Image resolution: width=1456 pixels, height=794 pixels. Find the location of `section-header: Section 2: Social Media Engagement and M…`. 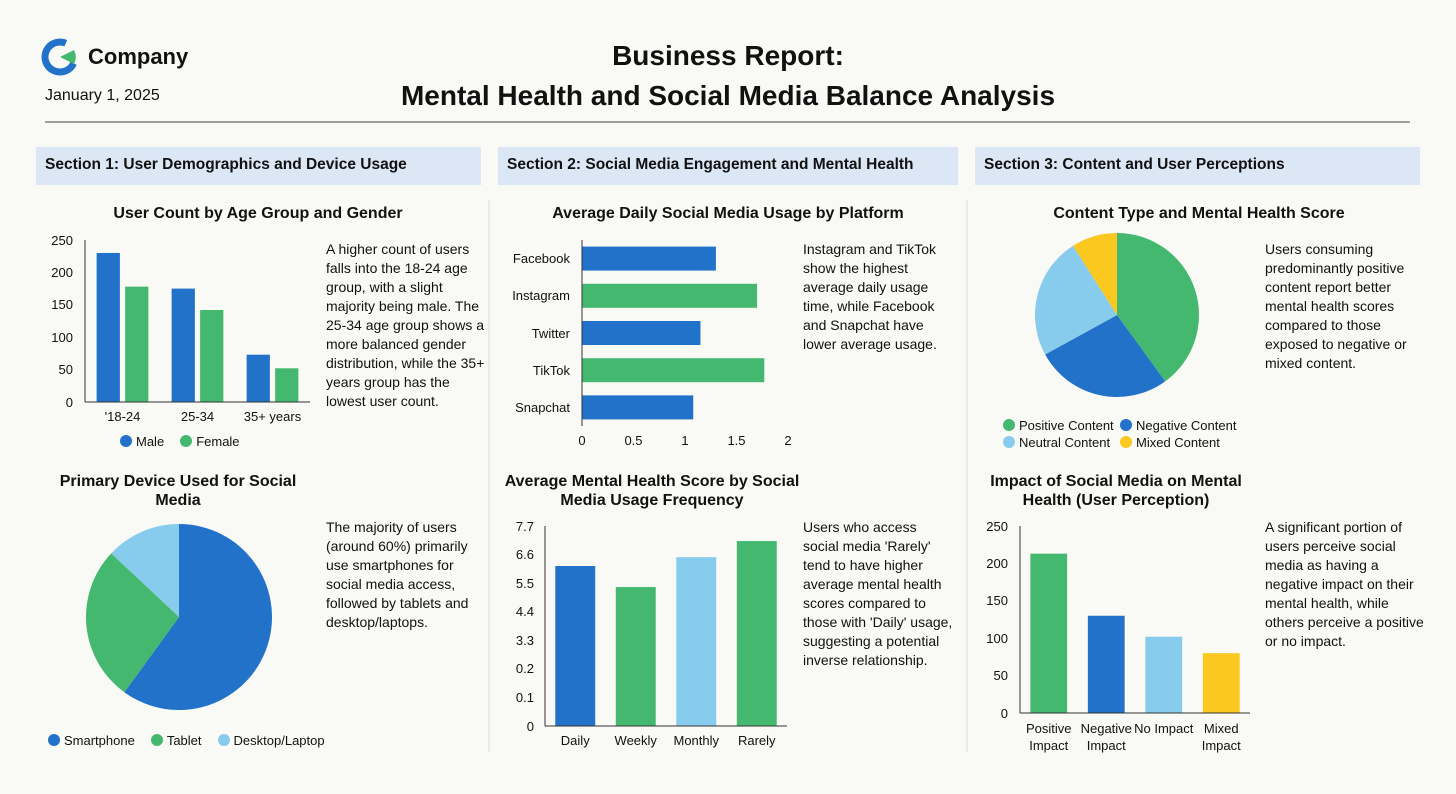

section-header: Section 2: Social Media Engagement and M… is located at coordinates (728, 166).